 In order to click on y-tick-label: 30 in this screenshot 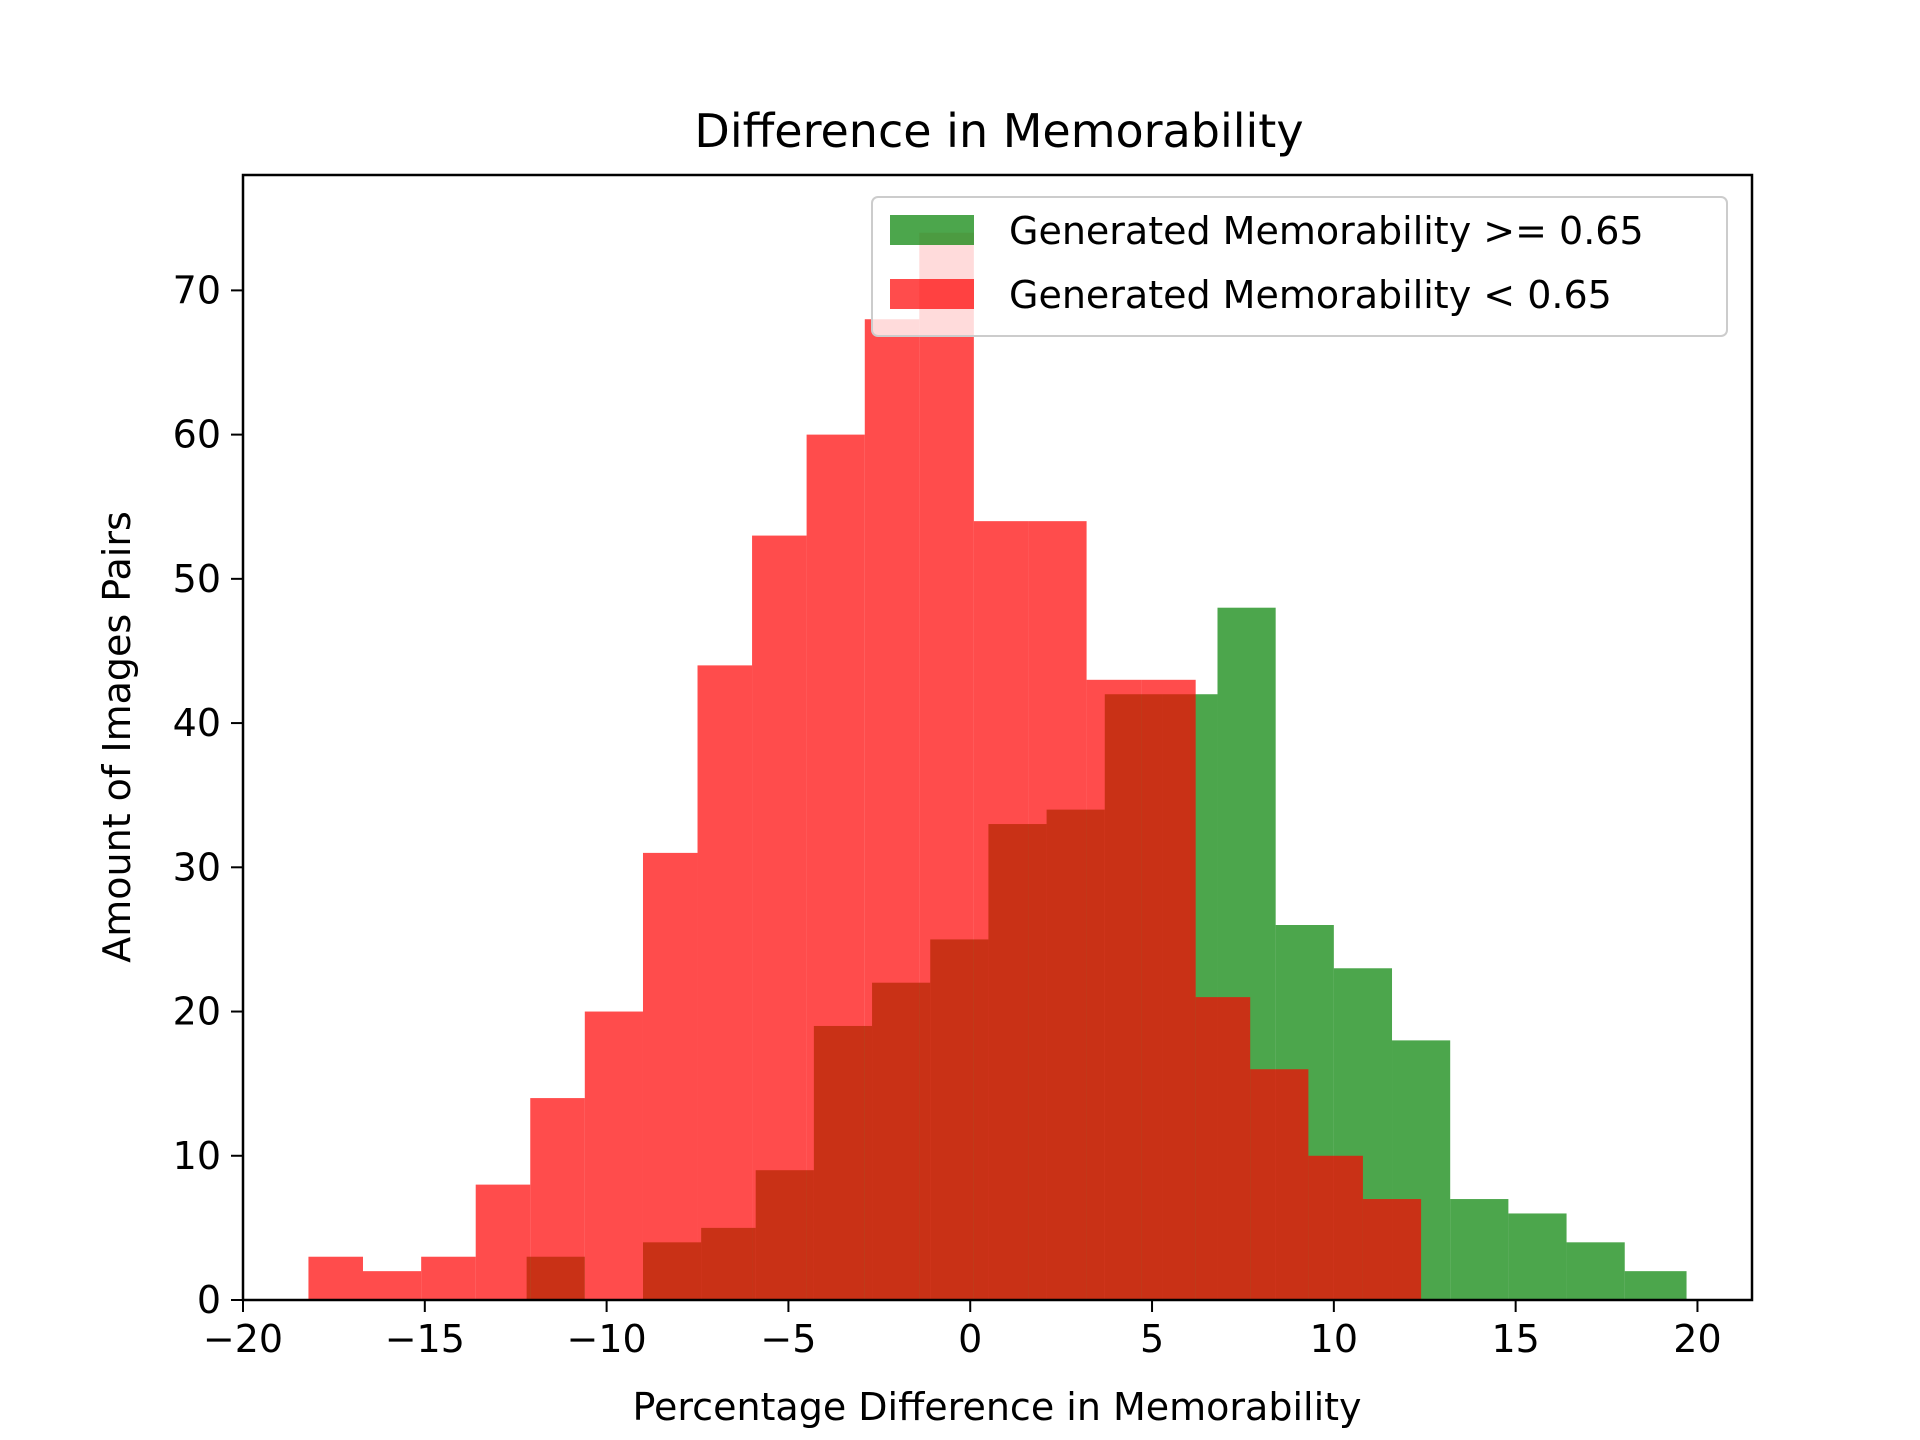, I will do `click(197, 867)`.